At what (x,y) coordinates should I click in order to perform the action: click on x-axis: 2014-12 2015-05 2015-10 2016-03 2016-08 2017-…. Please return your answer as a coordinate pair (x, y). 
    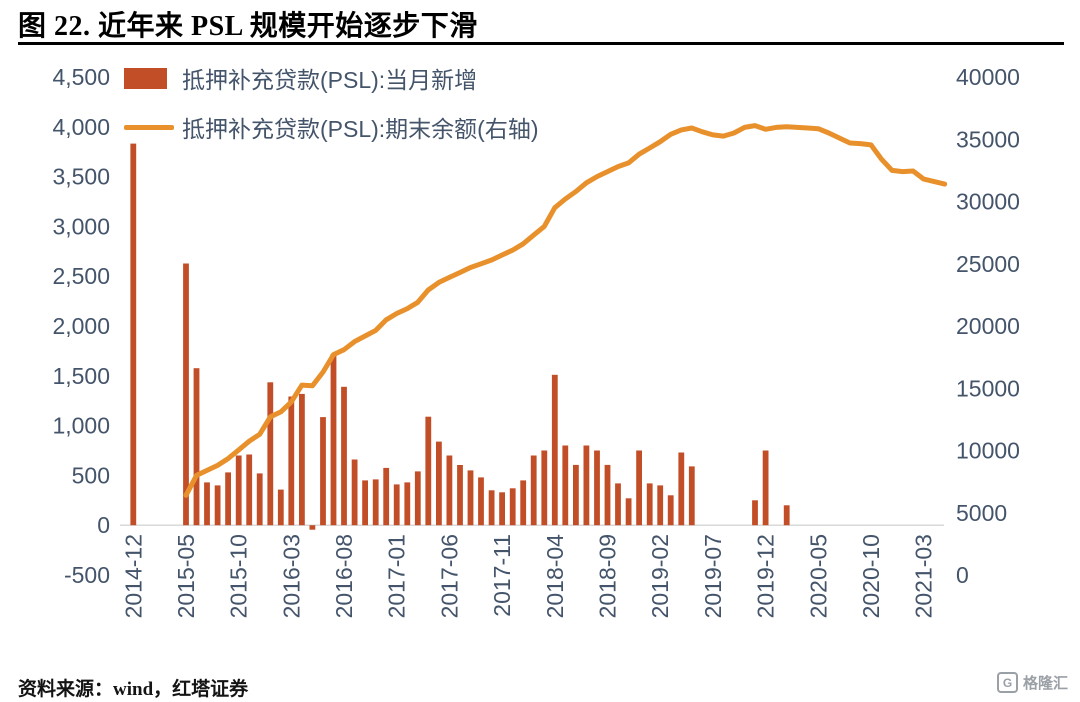
    Looking at the image, I should click on (528, 576).